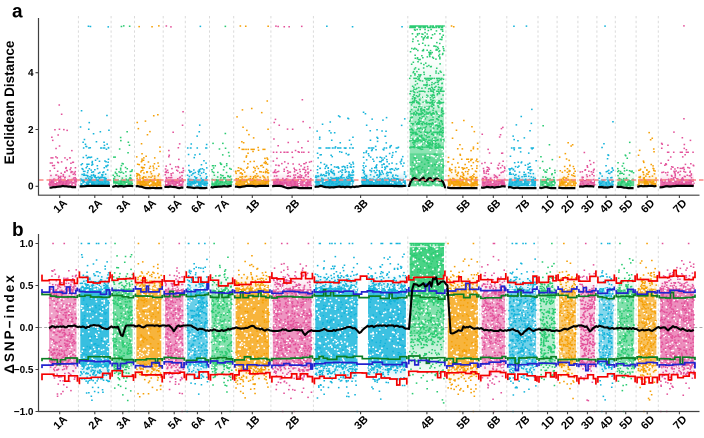 The image size is (704, 438). What do you see at coordinates (31, 73) in the screenshot?
I see `svg-text: 4` at bounding box center [31, 73].